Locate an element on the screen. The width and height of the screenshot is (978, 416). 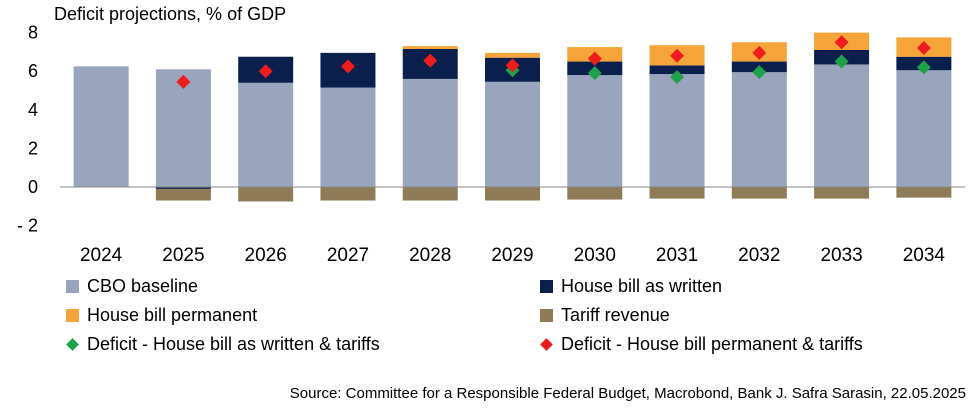
markers-layer is located at coordinates (553, 62).